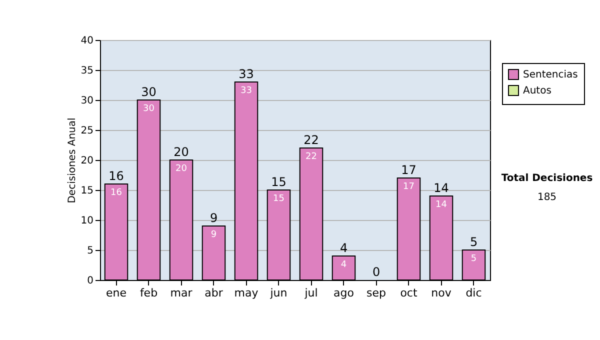 The width and height of the screenshot is (600, 340). What do you see at coordinates (116, 176) in the screenshot?
I see `total-label: 16` at bounding box center [116, 176].